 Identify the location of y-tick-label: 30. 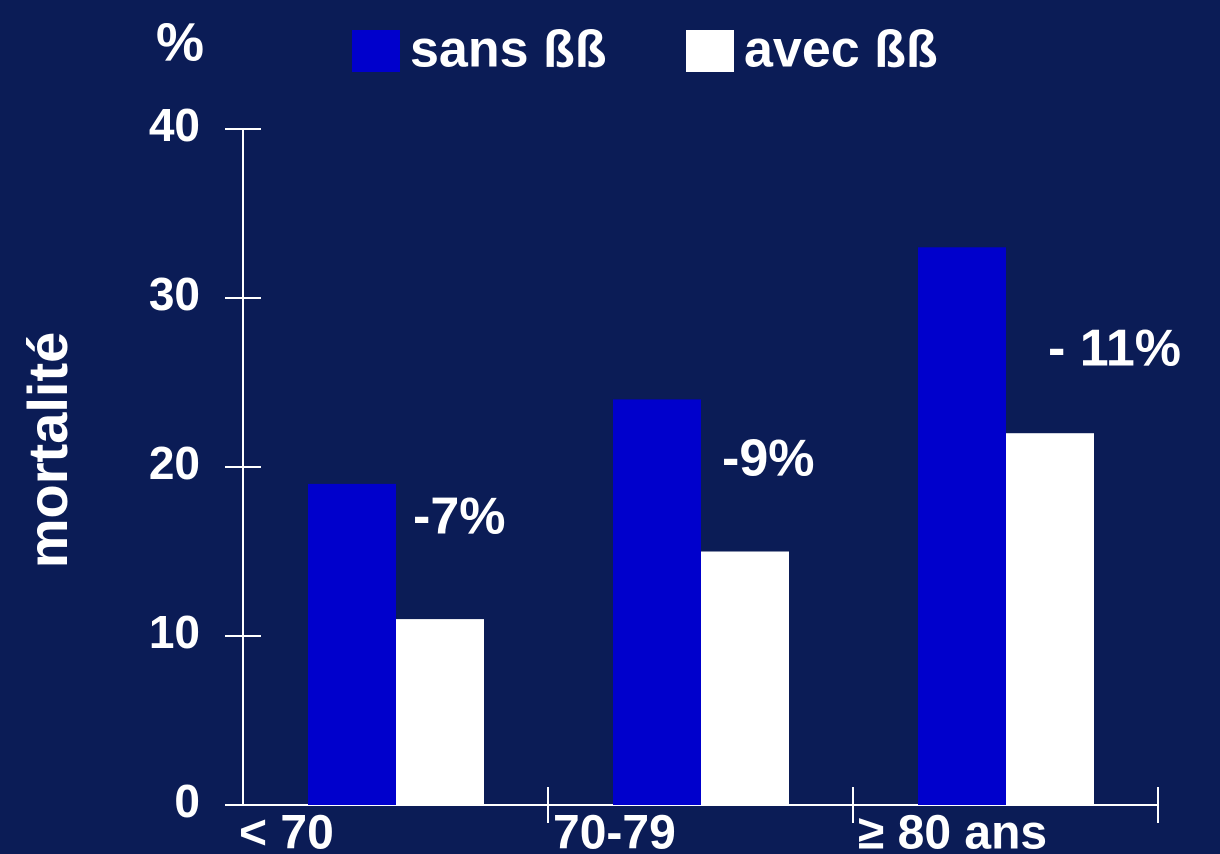
(174, 294).